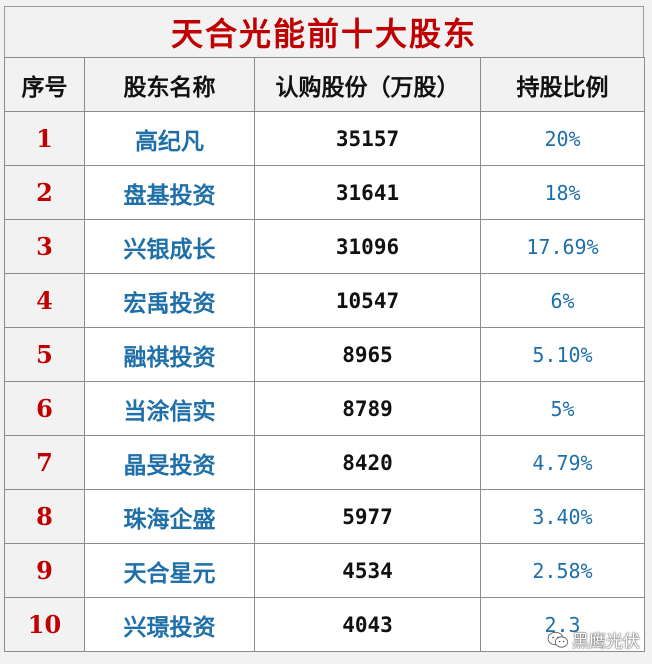 The image size is (652, 664). I want to click on table-row: 6 当涂信实 8789 5%, so click(324, 408).